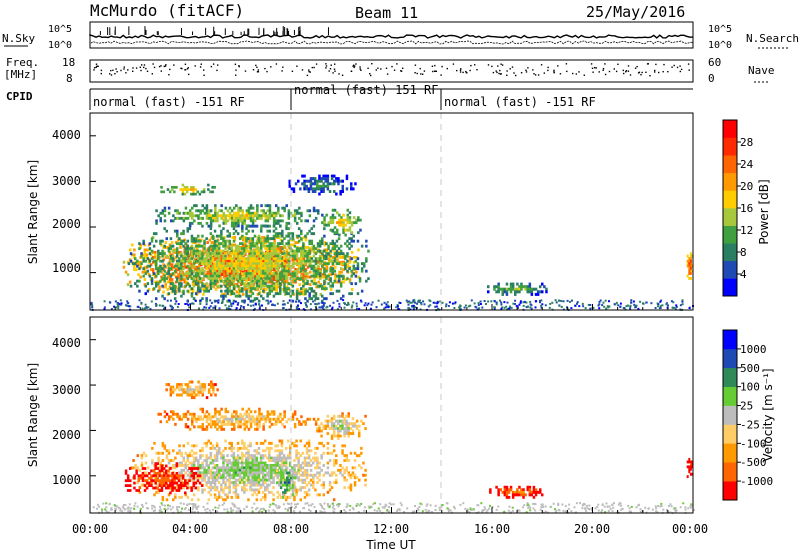 The image size is (800, 554). I want to click on colorbar-swatch, so click(730, 287).